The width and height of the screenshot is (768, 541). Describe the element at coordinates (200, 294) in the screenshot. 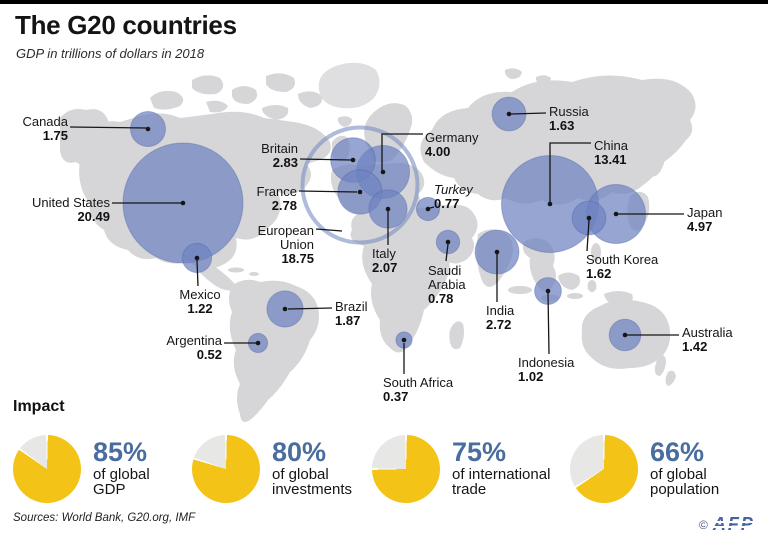

I see `country-name: Mexico` at that location.